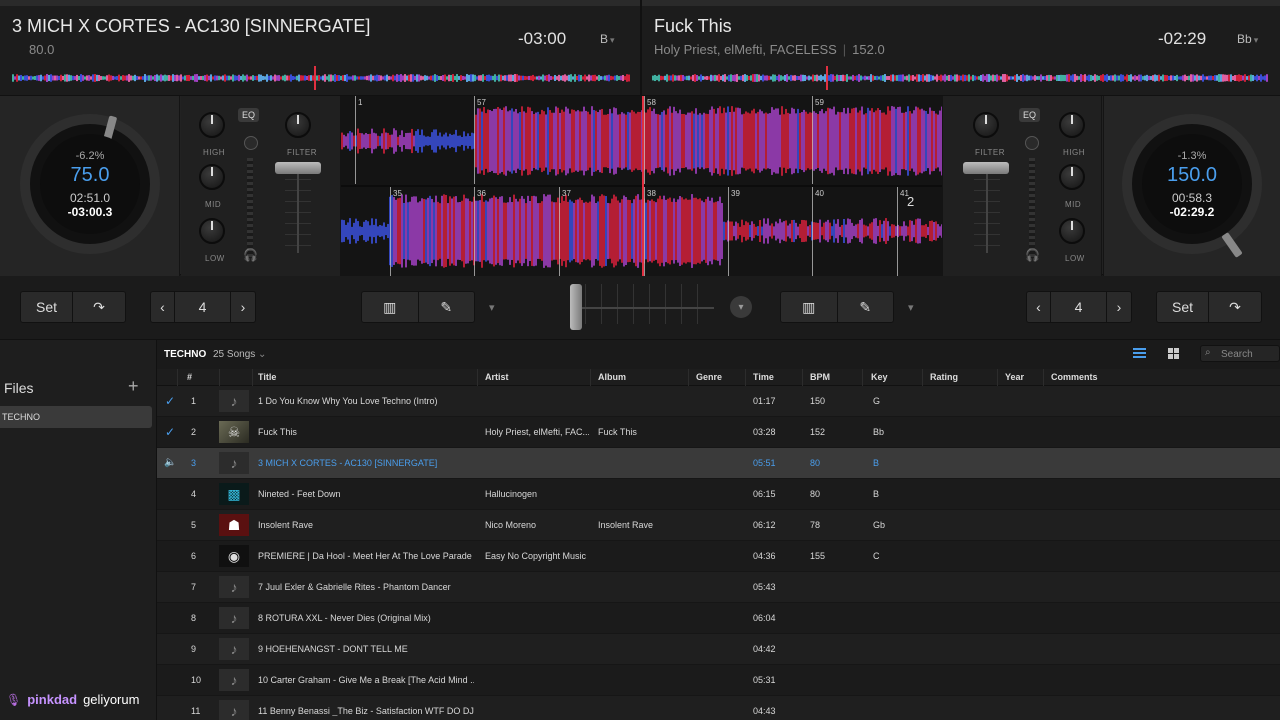  Describe the element at coordinates (763, 377) in the screenshot. I see `column-header-time: Time` at that location.